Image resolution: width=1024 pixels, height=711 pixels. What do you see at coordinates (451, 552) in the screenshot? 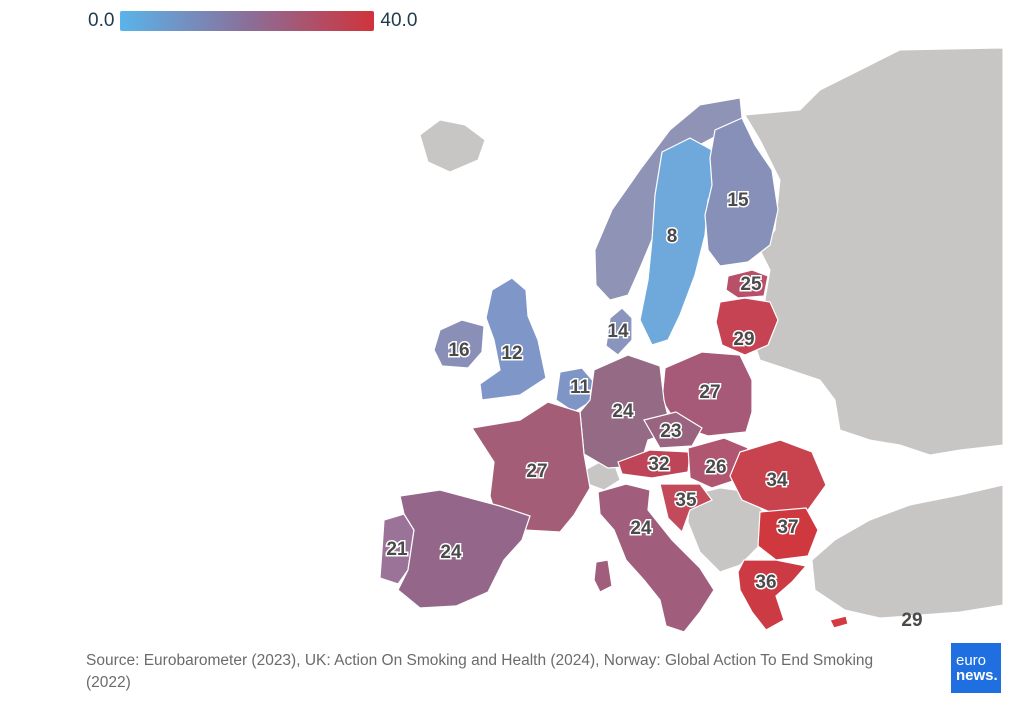
I see `value-label-spain: 24` at bounding box center [451, 552].